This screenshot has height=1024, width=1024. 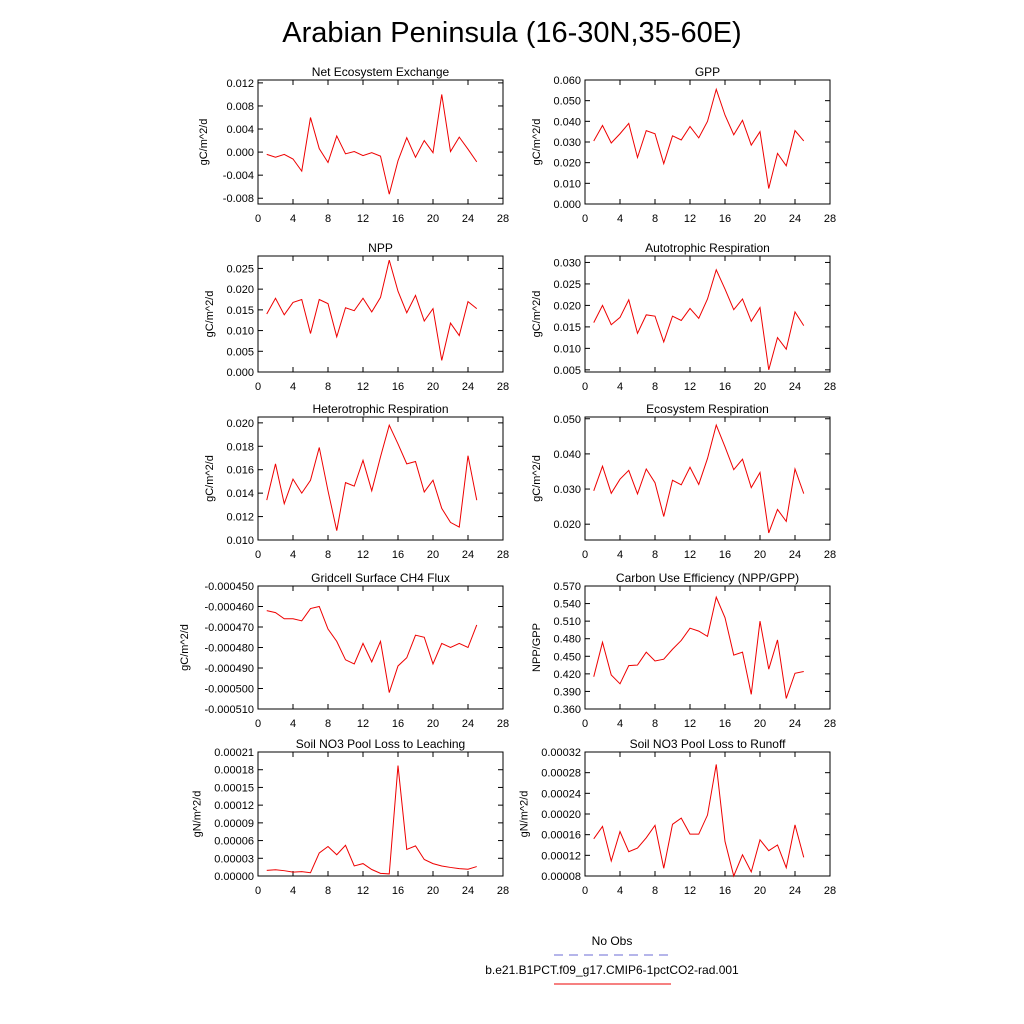 I want to click on y-tick-label: -0.000500, so click(x=229, y=690).